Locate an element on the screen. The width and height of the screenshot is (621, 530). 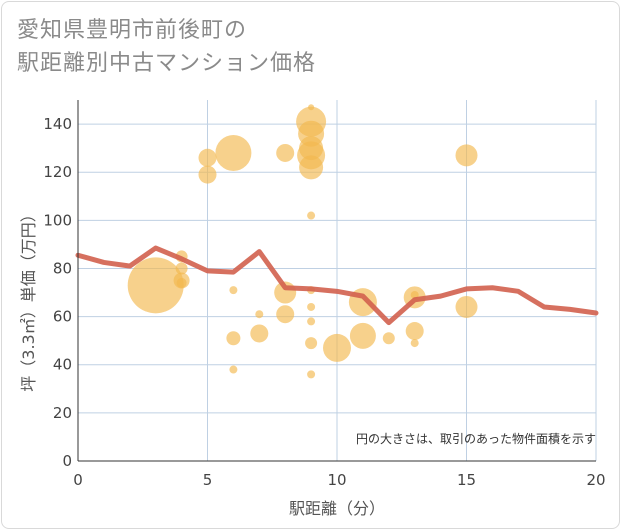
y-tick-label: 120 is located at coordinates (57, 172).